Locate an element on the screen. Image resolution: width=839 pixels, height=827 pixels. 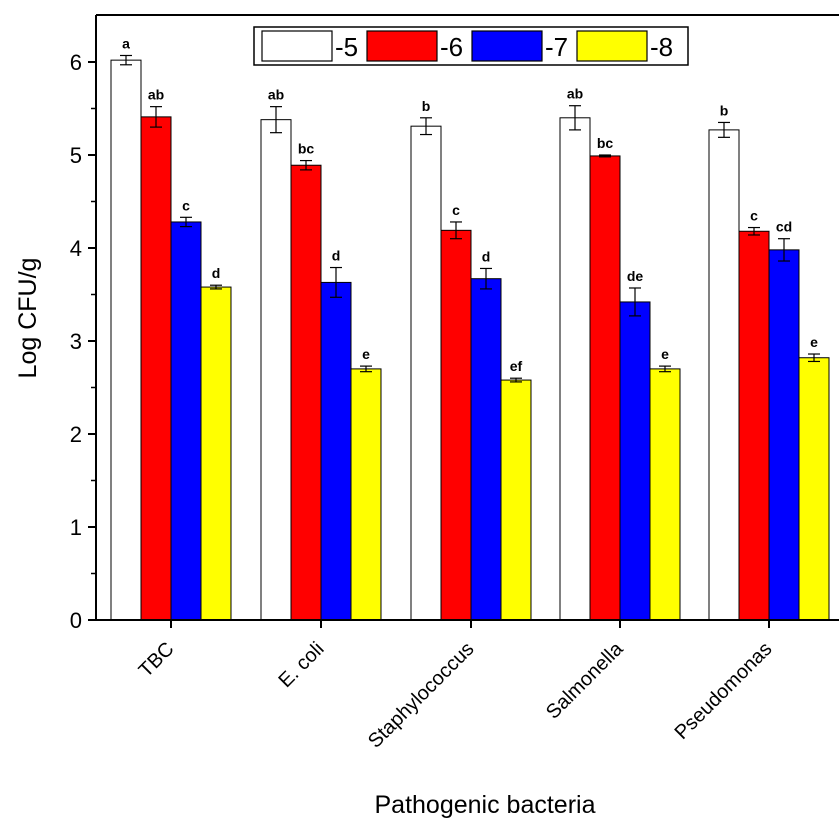
legend-label: -5 is located at coordinates (346, 47).